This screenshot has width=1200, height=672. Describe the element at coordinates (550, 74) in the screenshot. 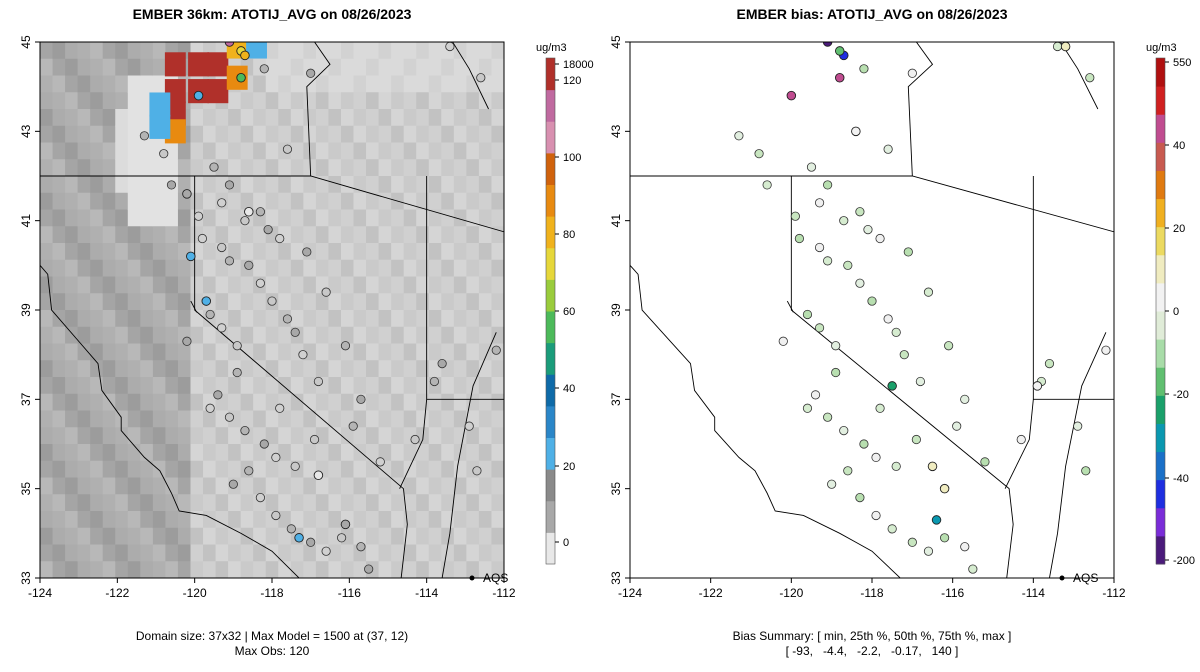

I see `left-legend-swatch` at that location.